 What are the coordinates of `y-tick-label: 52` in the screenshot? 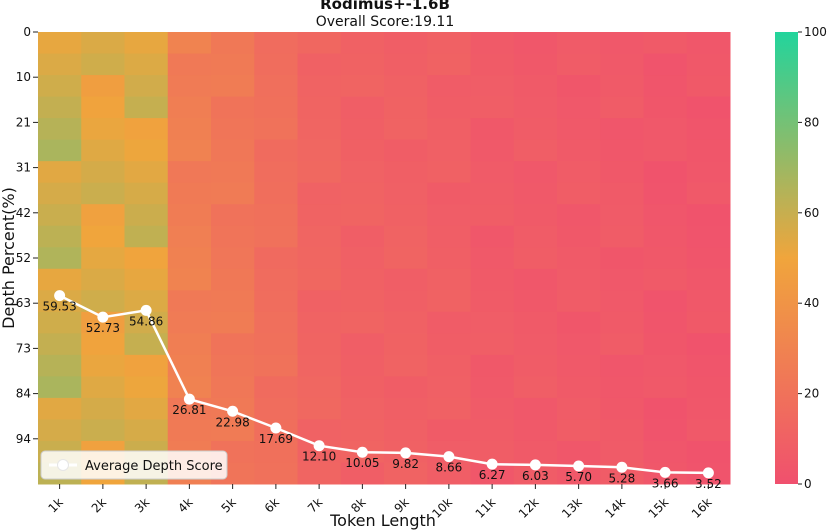 It's located at (23, 258).